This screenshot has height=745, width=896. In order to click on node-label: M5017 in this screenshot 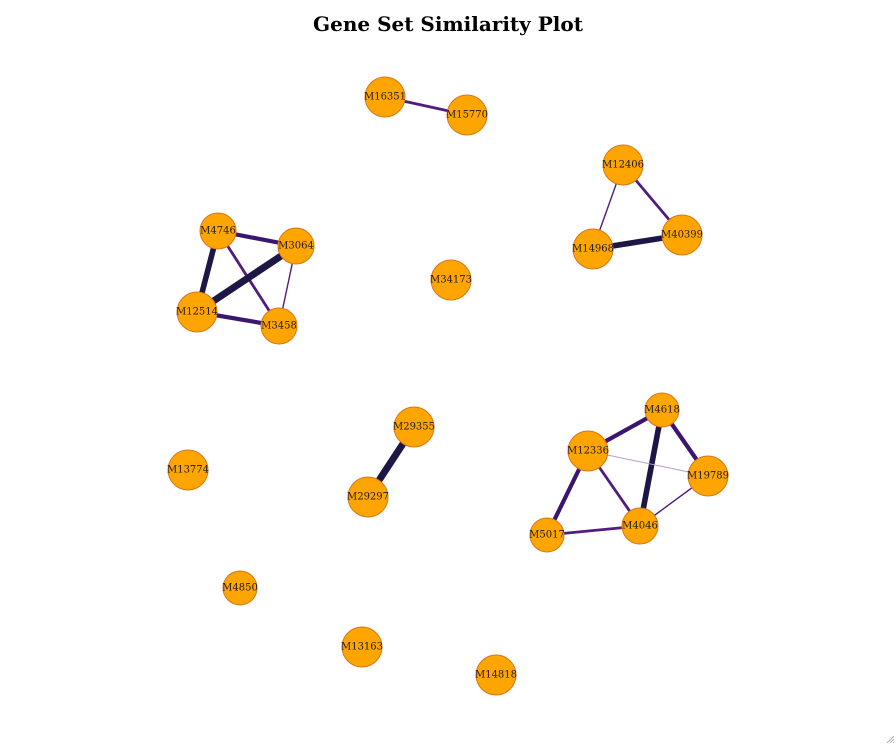, I will do `click(547, 535)`.